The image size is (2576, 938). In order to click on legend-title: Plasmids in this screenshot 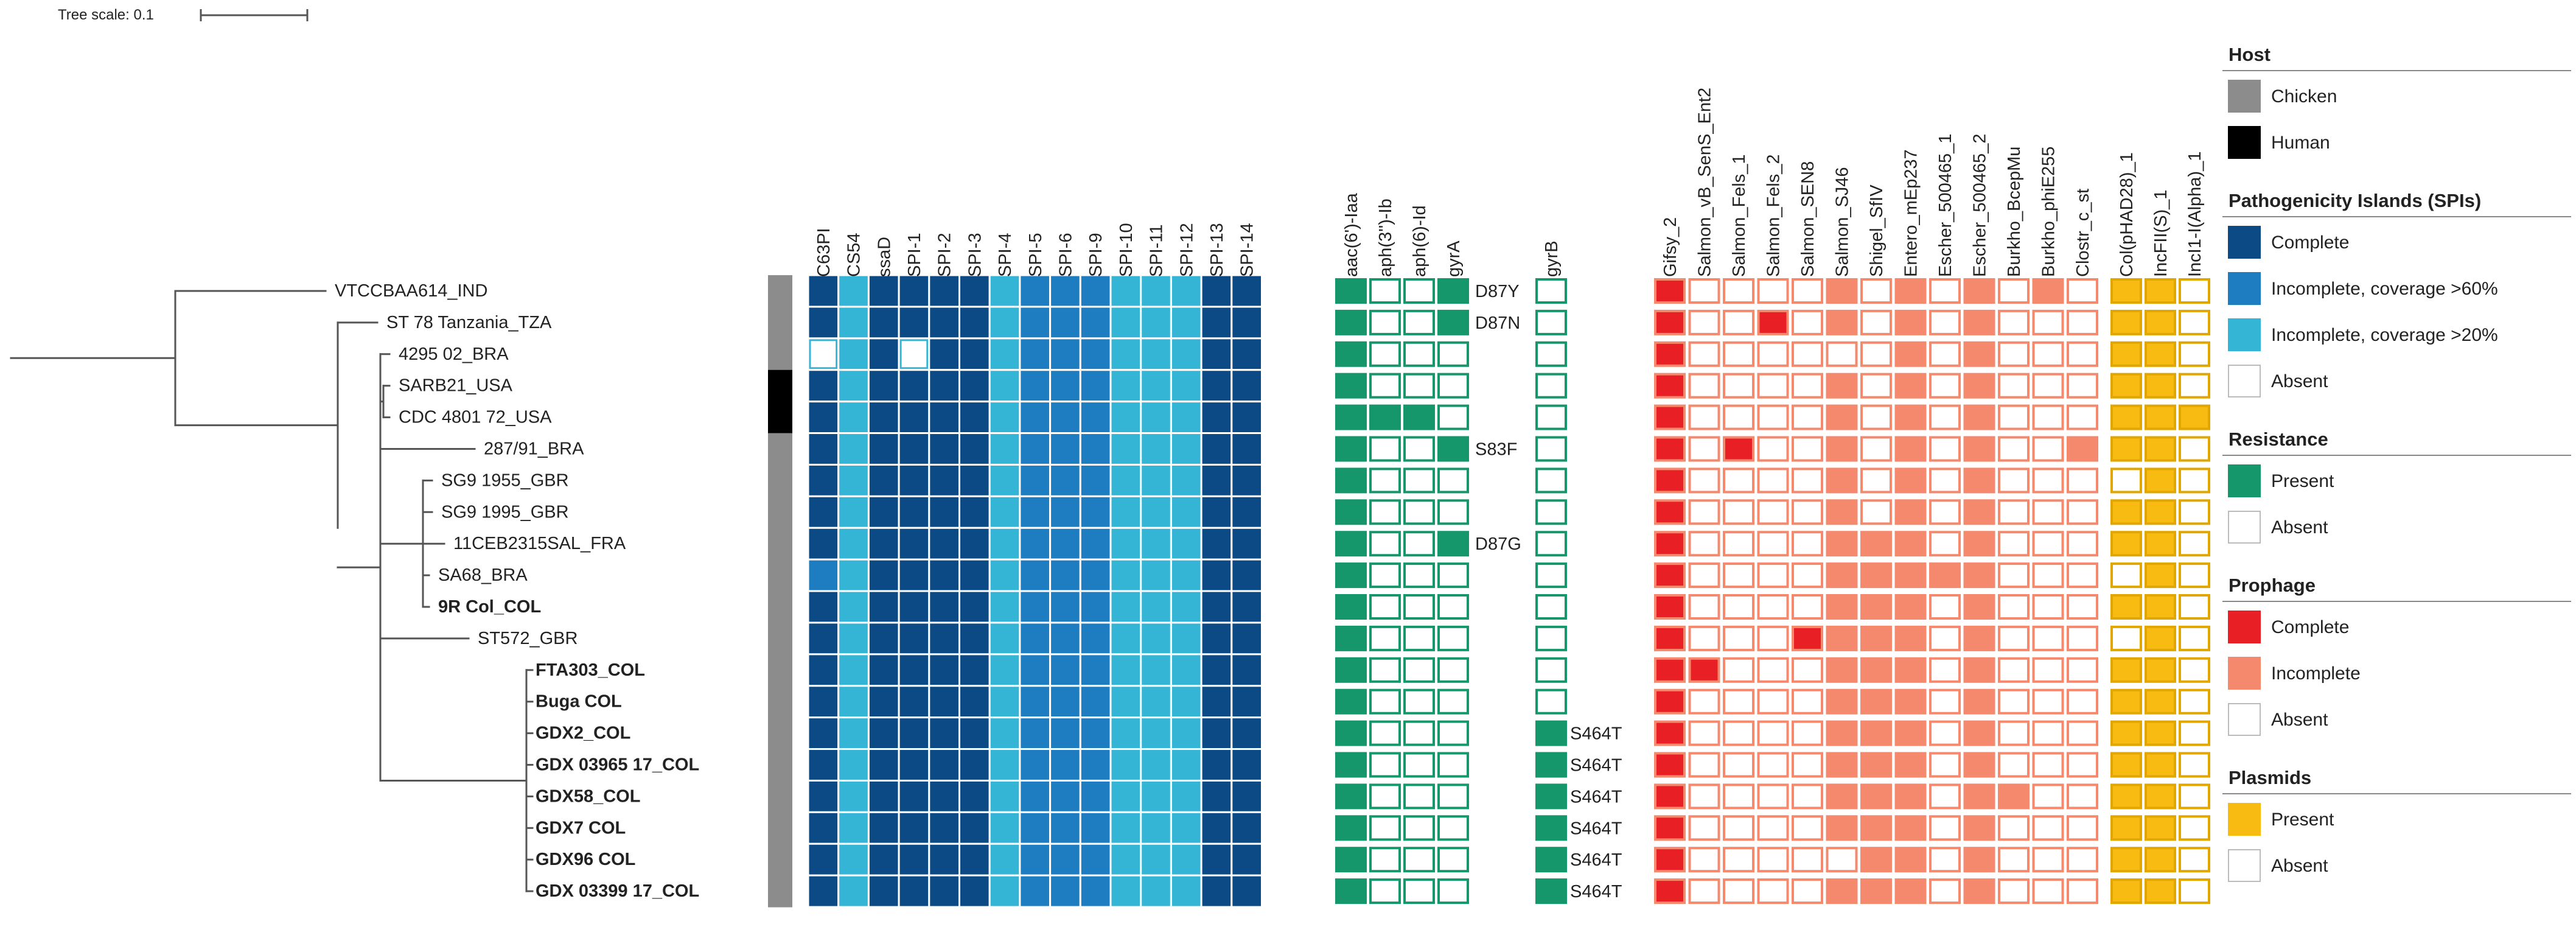, I will do `click(2270, 777)`.